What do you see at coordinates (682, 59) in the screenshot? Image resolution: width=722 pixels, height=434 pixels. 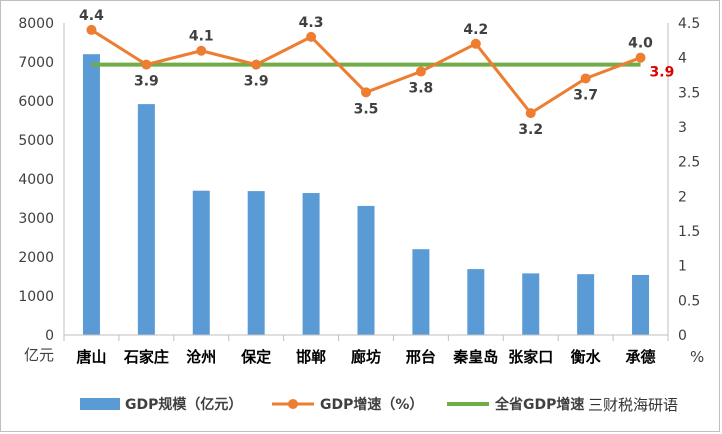 I see `right-tick-label: 4` at bounding box center [682, 59].